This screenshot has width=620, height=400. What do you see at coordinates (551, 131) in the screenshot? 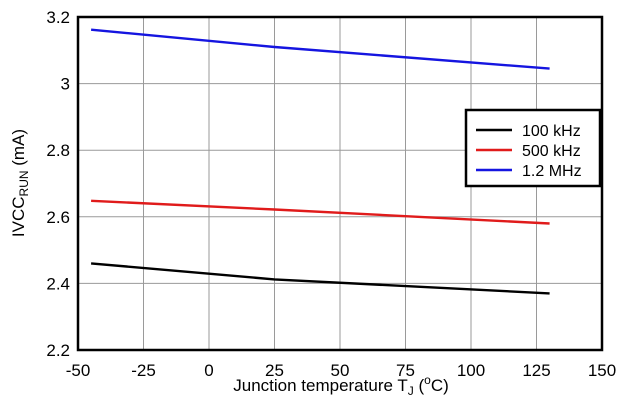
I see `legend-label-0: 100 kHz` at bounding box center [551, 131].